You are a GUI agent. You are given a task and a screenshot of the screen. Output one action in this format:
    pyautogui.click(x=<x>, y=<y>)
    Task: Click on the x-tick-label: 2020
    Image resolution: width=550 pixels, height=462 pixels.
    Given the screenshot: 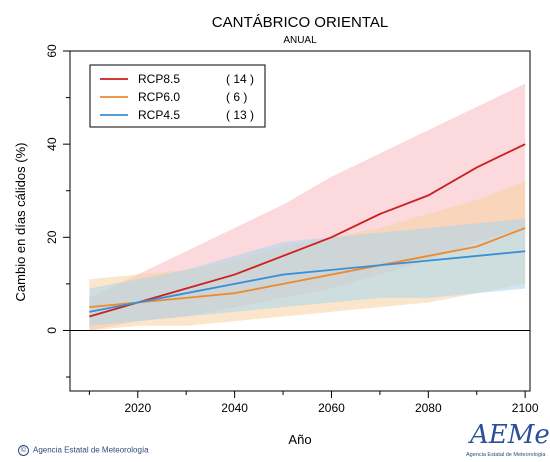 What is the action you would take?
    pyautogui.click(x=137, y=408)
    